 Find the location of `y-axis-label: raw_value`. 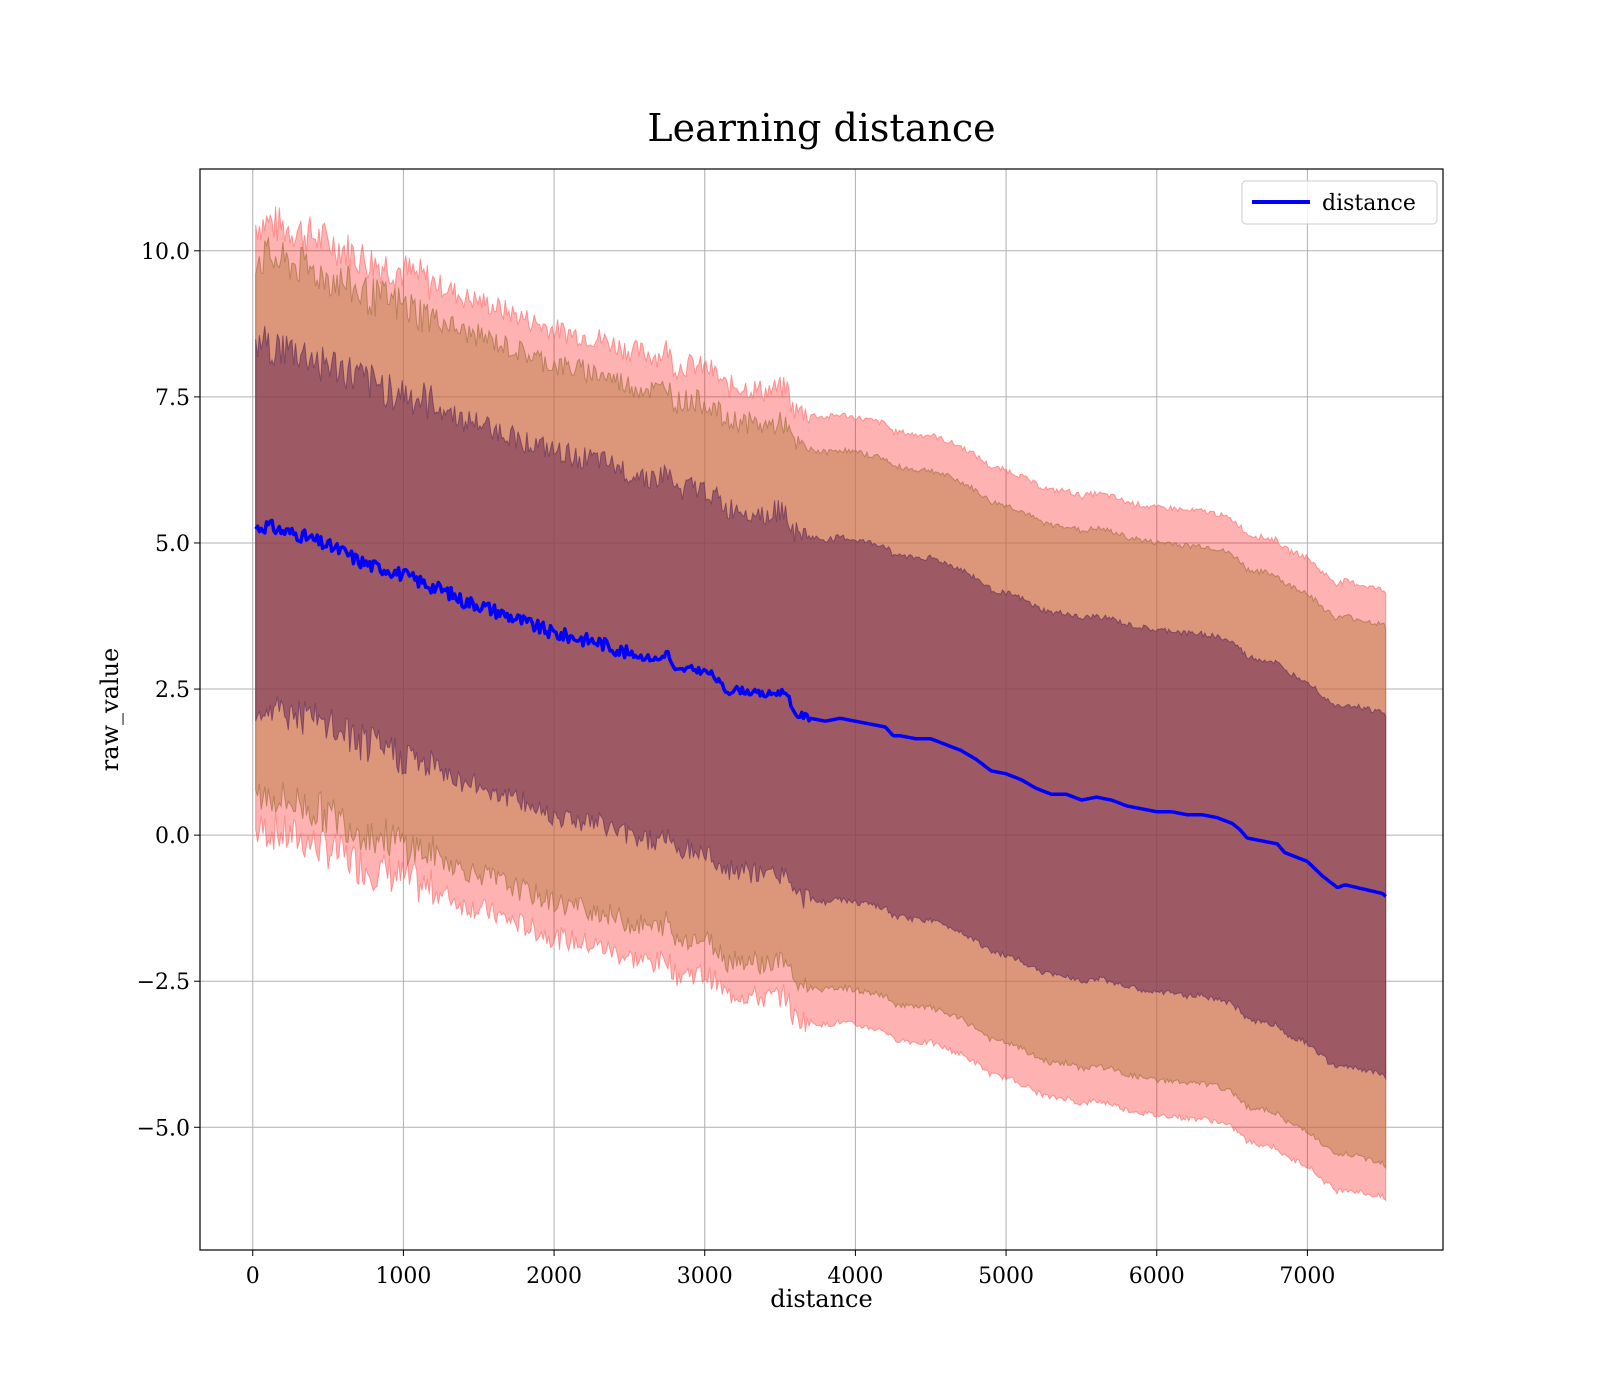

y-axis-label: raw_value is located at coordinates (110, 710).